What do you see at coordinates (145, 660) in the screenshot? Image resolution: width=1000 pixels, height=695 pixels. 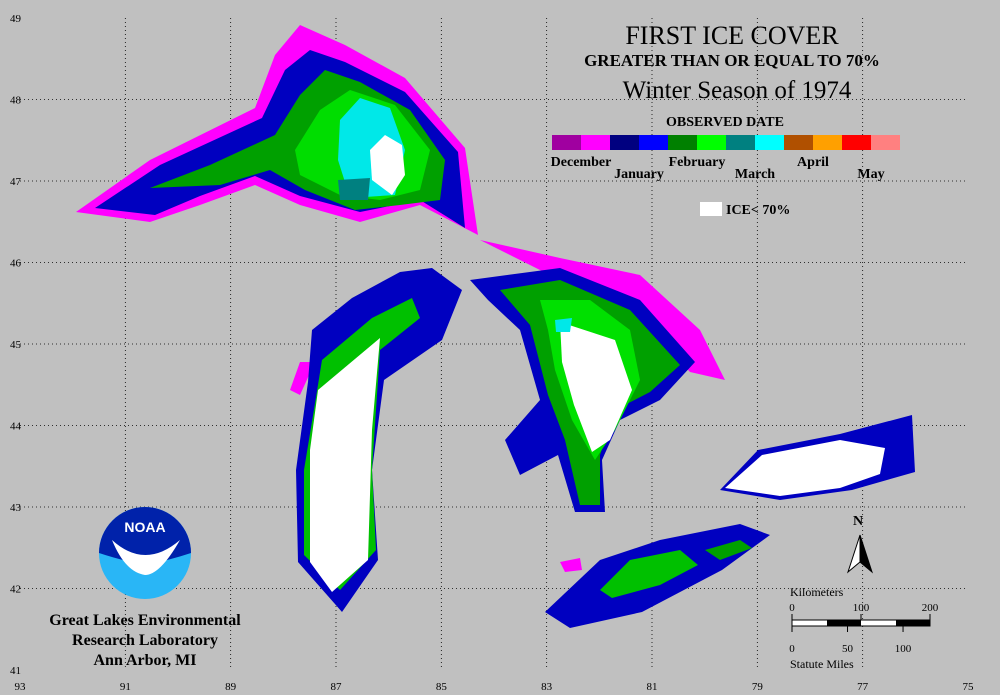 I see `credit-line: Ann Arbor, MI` at bounding box center [145, 660].